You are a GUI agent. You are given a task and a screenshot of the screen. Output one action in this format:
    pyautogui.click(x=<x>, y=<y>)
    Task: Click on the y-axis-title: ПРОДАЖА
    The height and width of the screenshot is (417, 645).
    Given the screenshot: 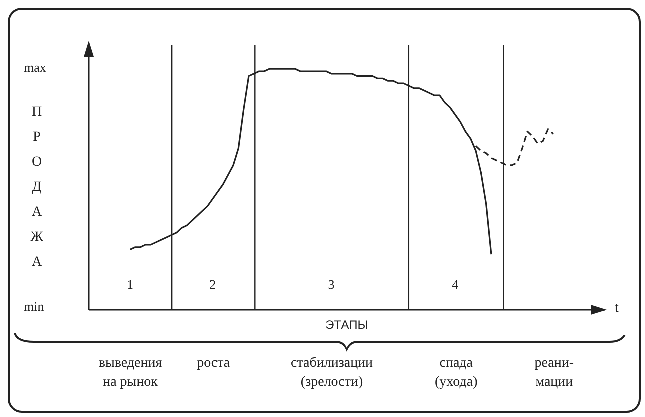 What is the action you would take?
    pyautogui.click(x=37, y=188)
    